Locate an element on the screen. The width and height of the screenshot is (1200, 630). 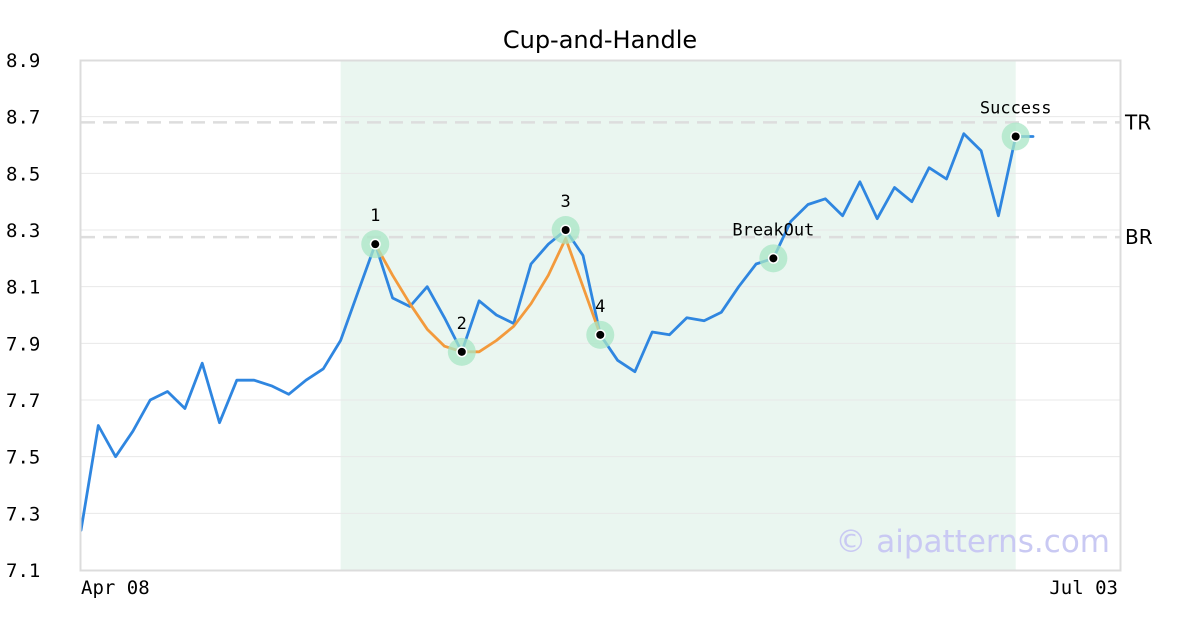
point-label-success: Success is located at coordinates (1016, 109).